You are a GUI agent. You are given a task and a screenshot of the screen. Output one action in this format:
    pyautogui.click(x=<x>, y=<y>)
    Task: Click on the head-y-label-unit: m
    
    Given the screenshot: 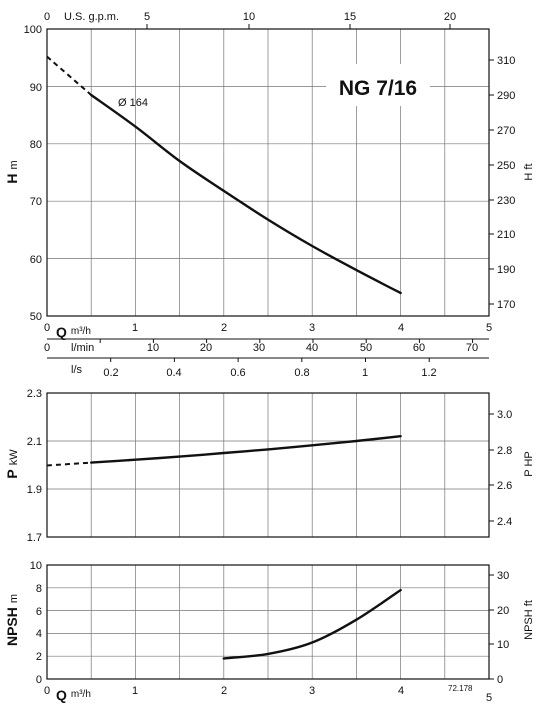 What is the action you would take?
    pyautogui.click(x=14, y=164)
    